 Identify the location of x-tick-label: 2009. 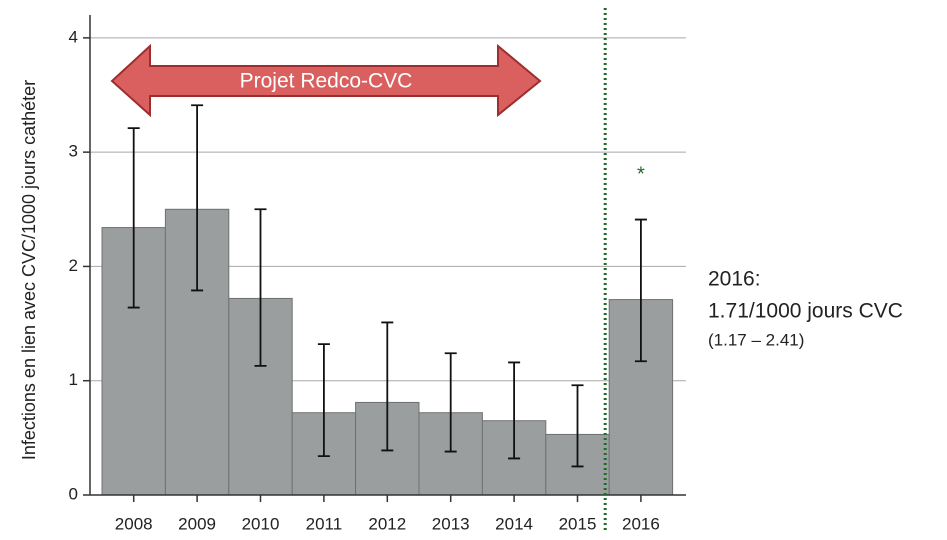
(197, 523).